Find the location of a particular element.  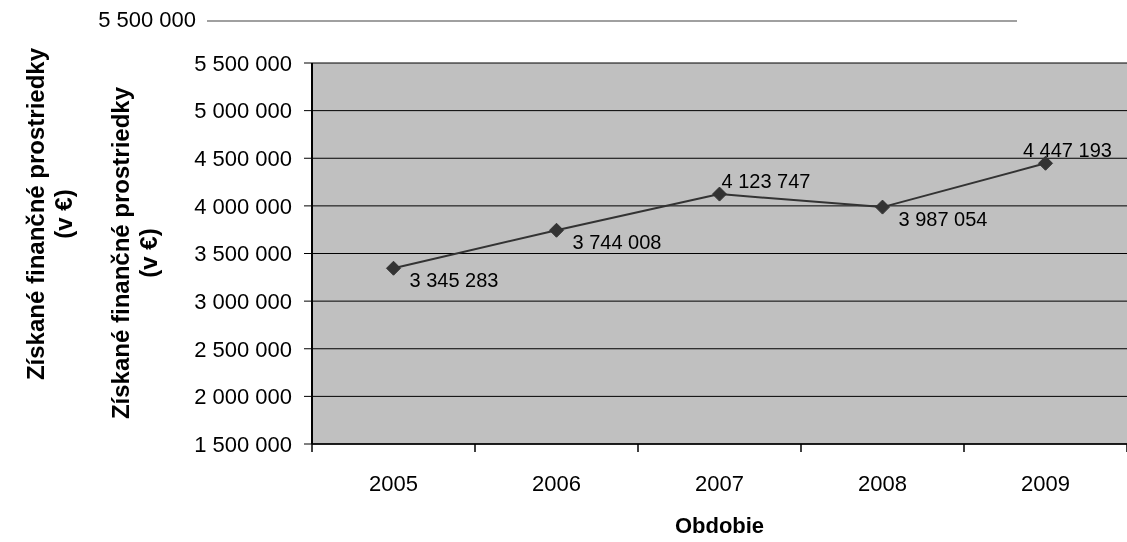

y-tick-label: 5 500 000 is located at coordinates (243, 63).